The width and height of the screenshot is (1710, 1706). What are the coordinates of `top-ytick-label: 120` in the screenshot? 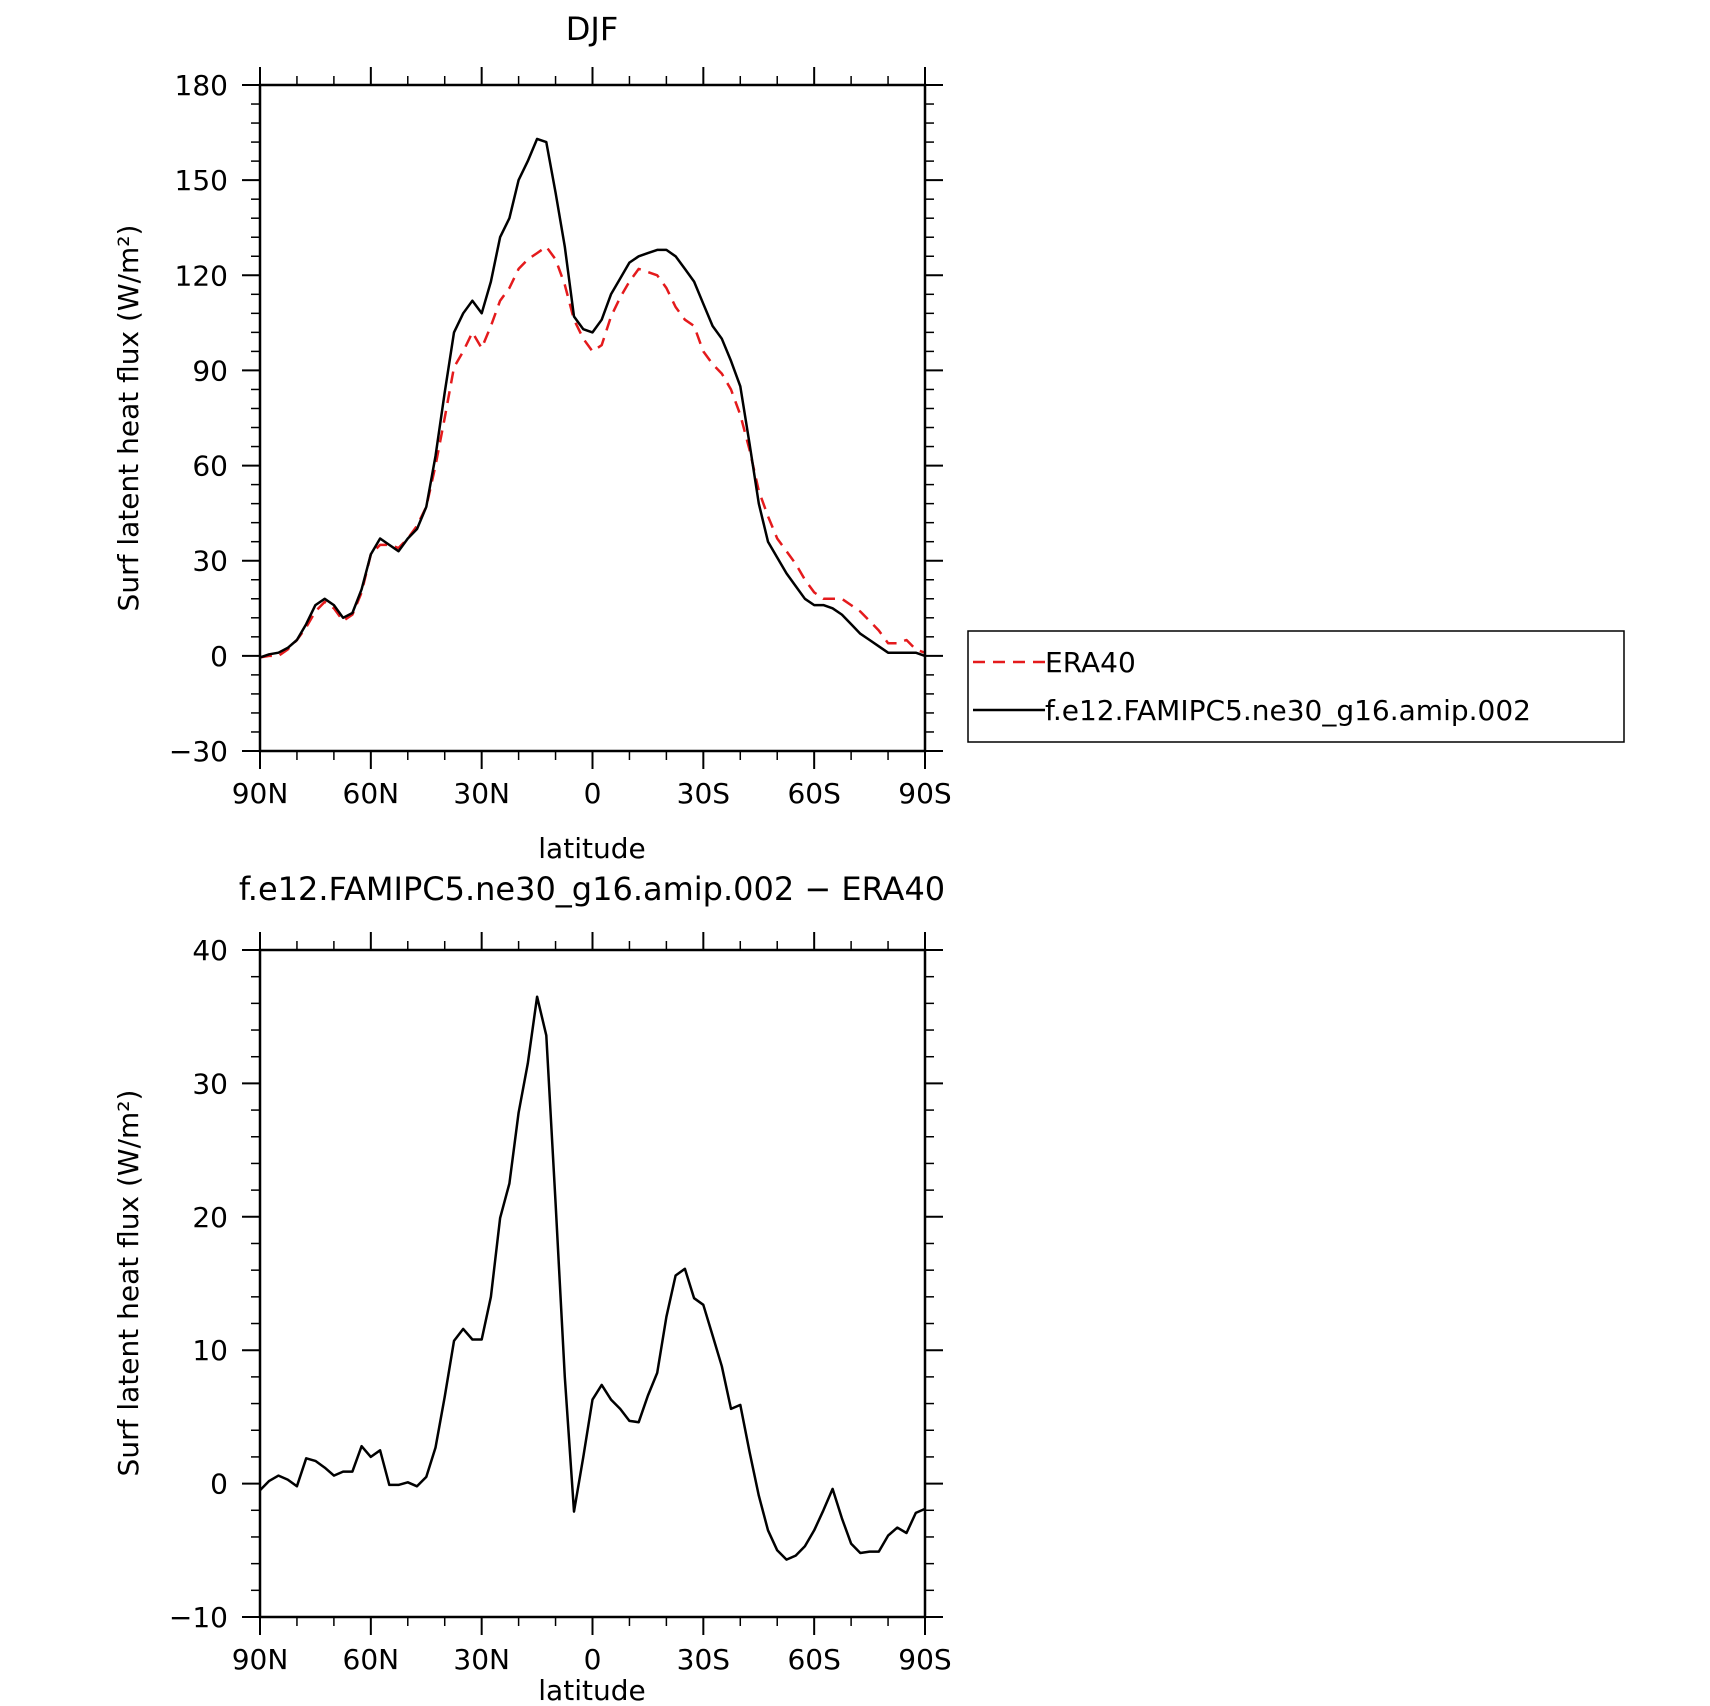 It's located at (201, 275).